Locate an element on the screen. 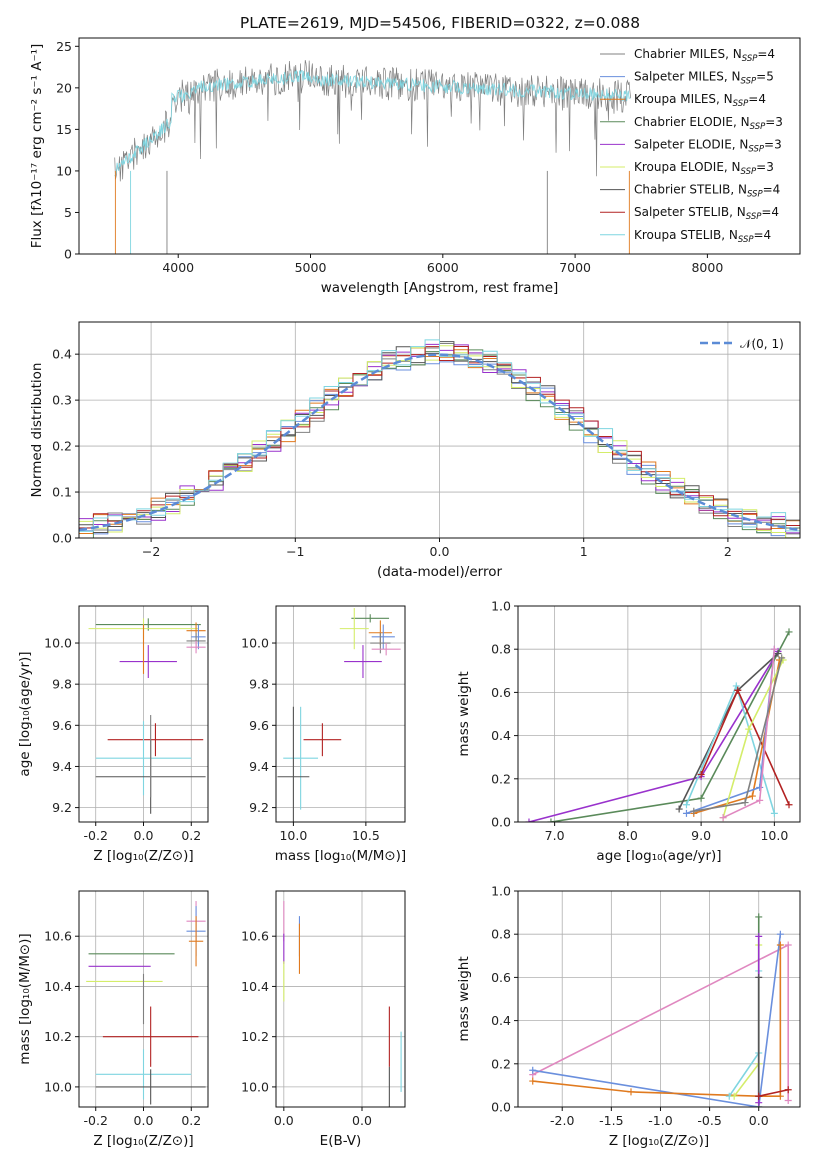 The image size is (819, 1170). x-tick-label: 2 is located at coordinates (728, 551).